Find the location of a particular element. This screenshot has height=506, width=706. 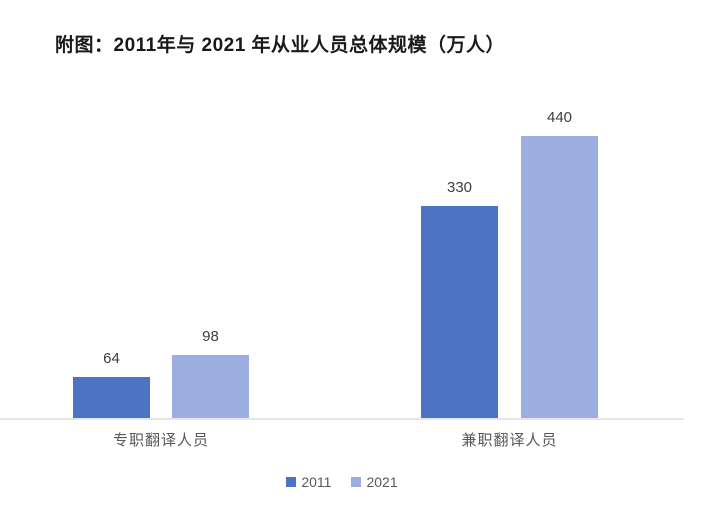

legend-item-2021: 2021 is located at coordinates (374, 482).